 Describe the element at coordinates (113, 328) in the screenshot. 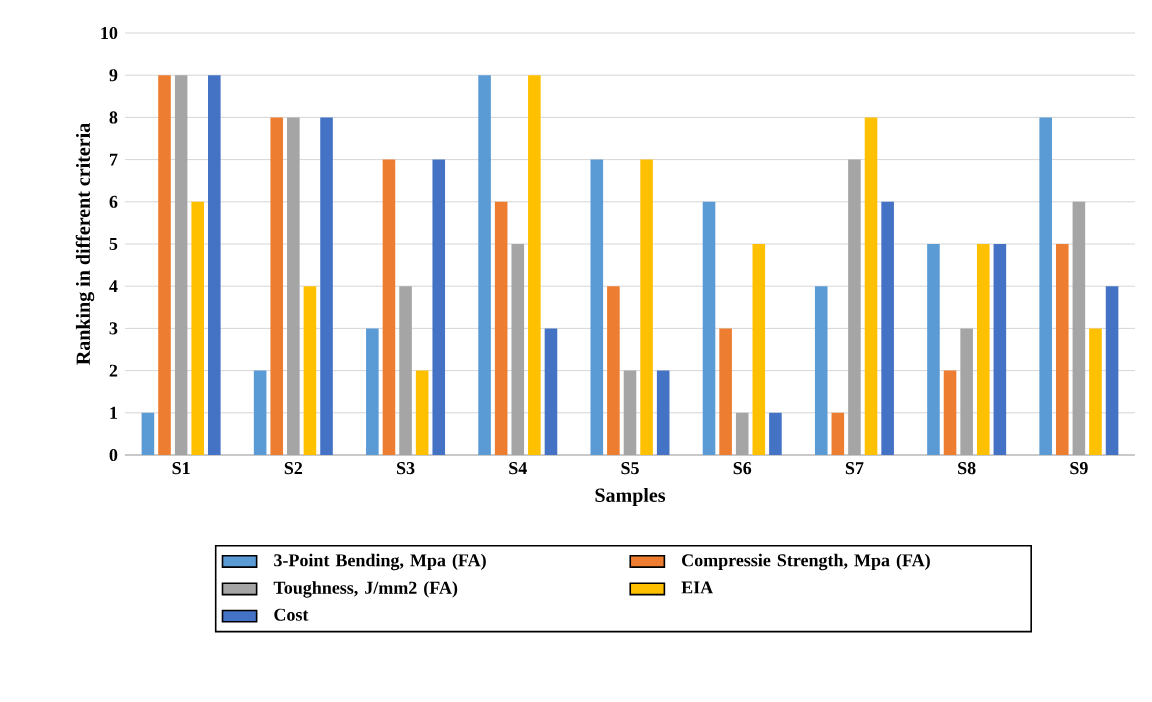

I see `y-tick-label: 3` at that location.